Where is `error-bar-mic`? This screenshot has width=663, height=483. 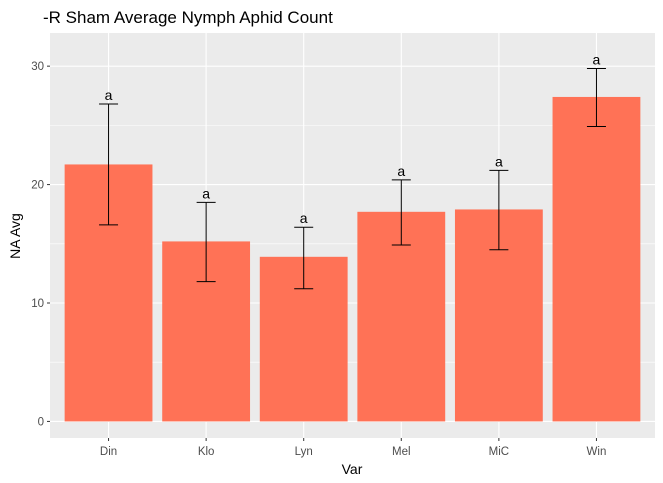
error-bar-mic is located at coordinates (499, 210).